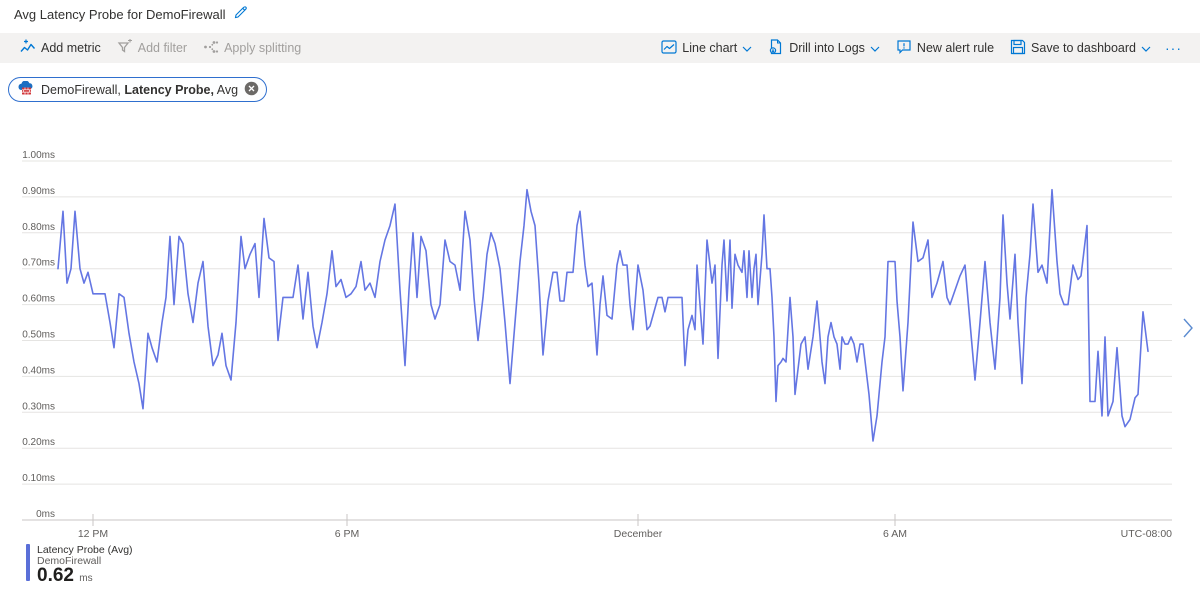 The width and height of the screenshot is (1200, 593). I want to click on chart-type-button: Line chart, so click(706, 48).